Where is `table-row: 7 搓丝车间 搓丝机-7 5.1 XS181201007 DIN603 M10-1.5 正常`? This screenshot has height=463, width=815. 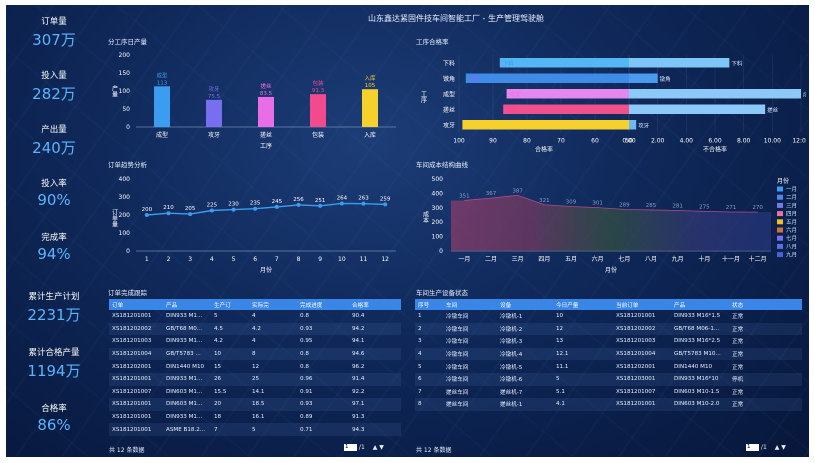
table-row: 7 搓丝车间 搓丝机-7 5.1 XS181201007 DIN603 M10-1.5 正常 is located at coordinates (608, 392).